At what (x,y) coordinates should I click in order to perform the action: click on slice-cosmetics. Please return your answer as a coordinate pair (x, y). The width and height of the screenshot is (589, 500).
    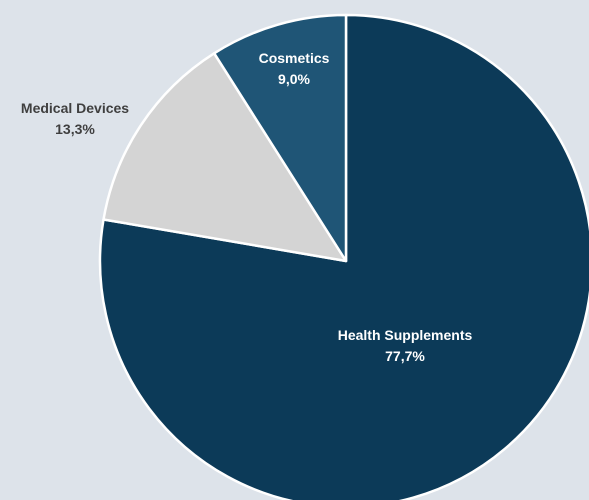
    Looking at the image, I should click on (280, 138).